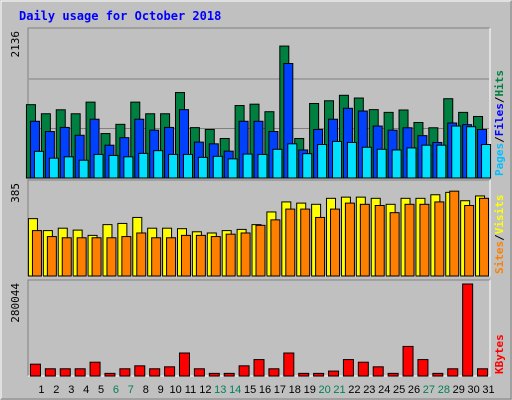 This screenshot has width=512, height=400. I want to click on x-tick-day-29: 29, so click(459, 390).